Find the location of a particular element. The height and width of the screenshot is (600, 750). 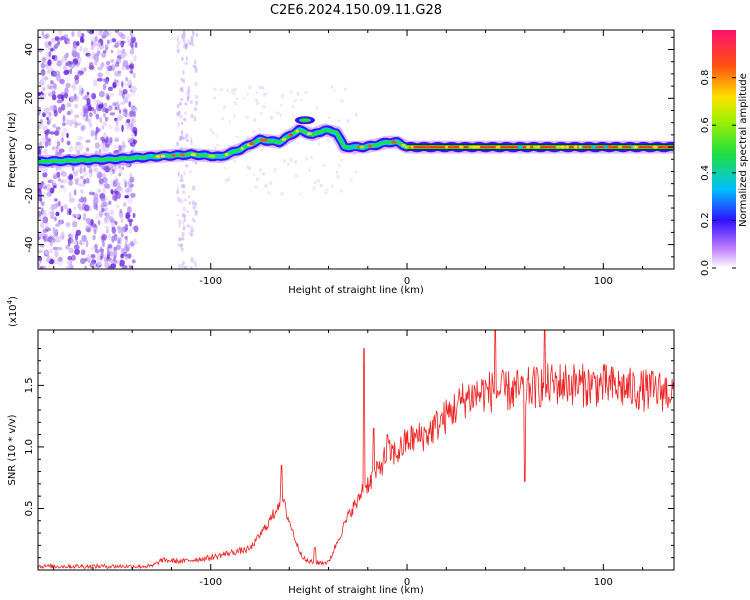

x-tick-label: -100 is located at coordinates (210, 582).